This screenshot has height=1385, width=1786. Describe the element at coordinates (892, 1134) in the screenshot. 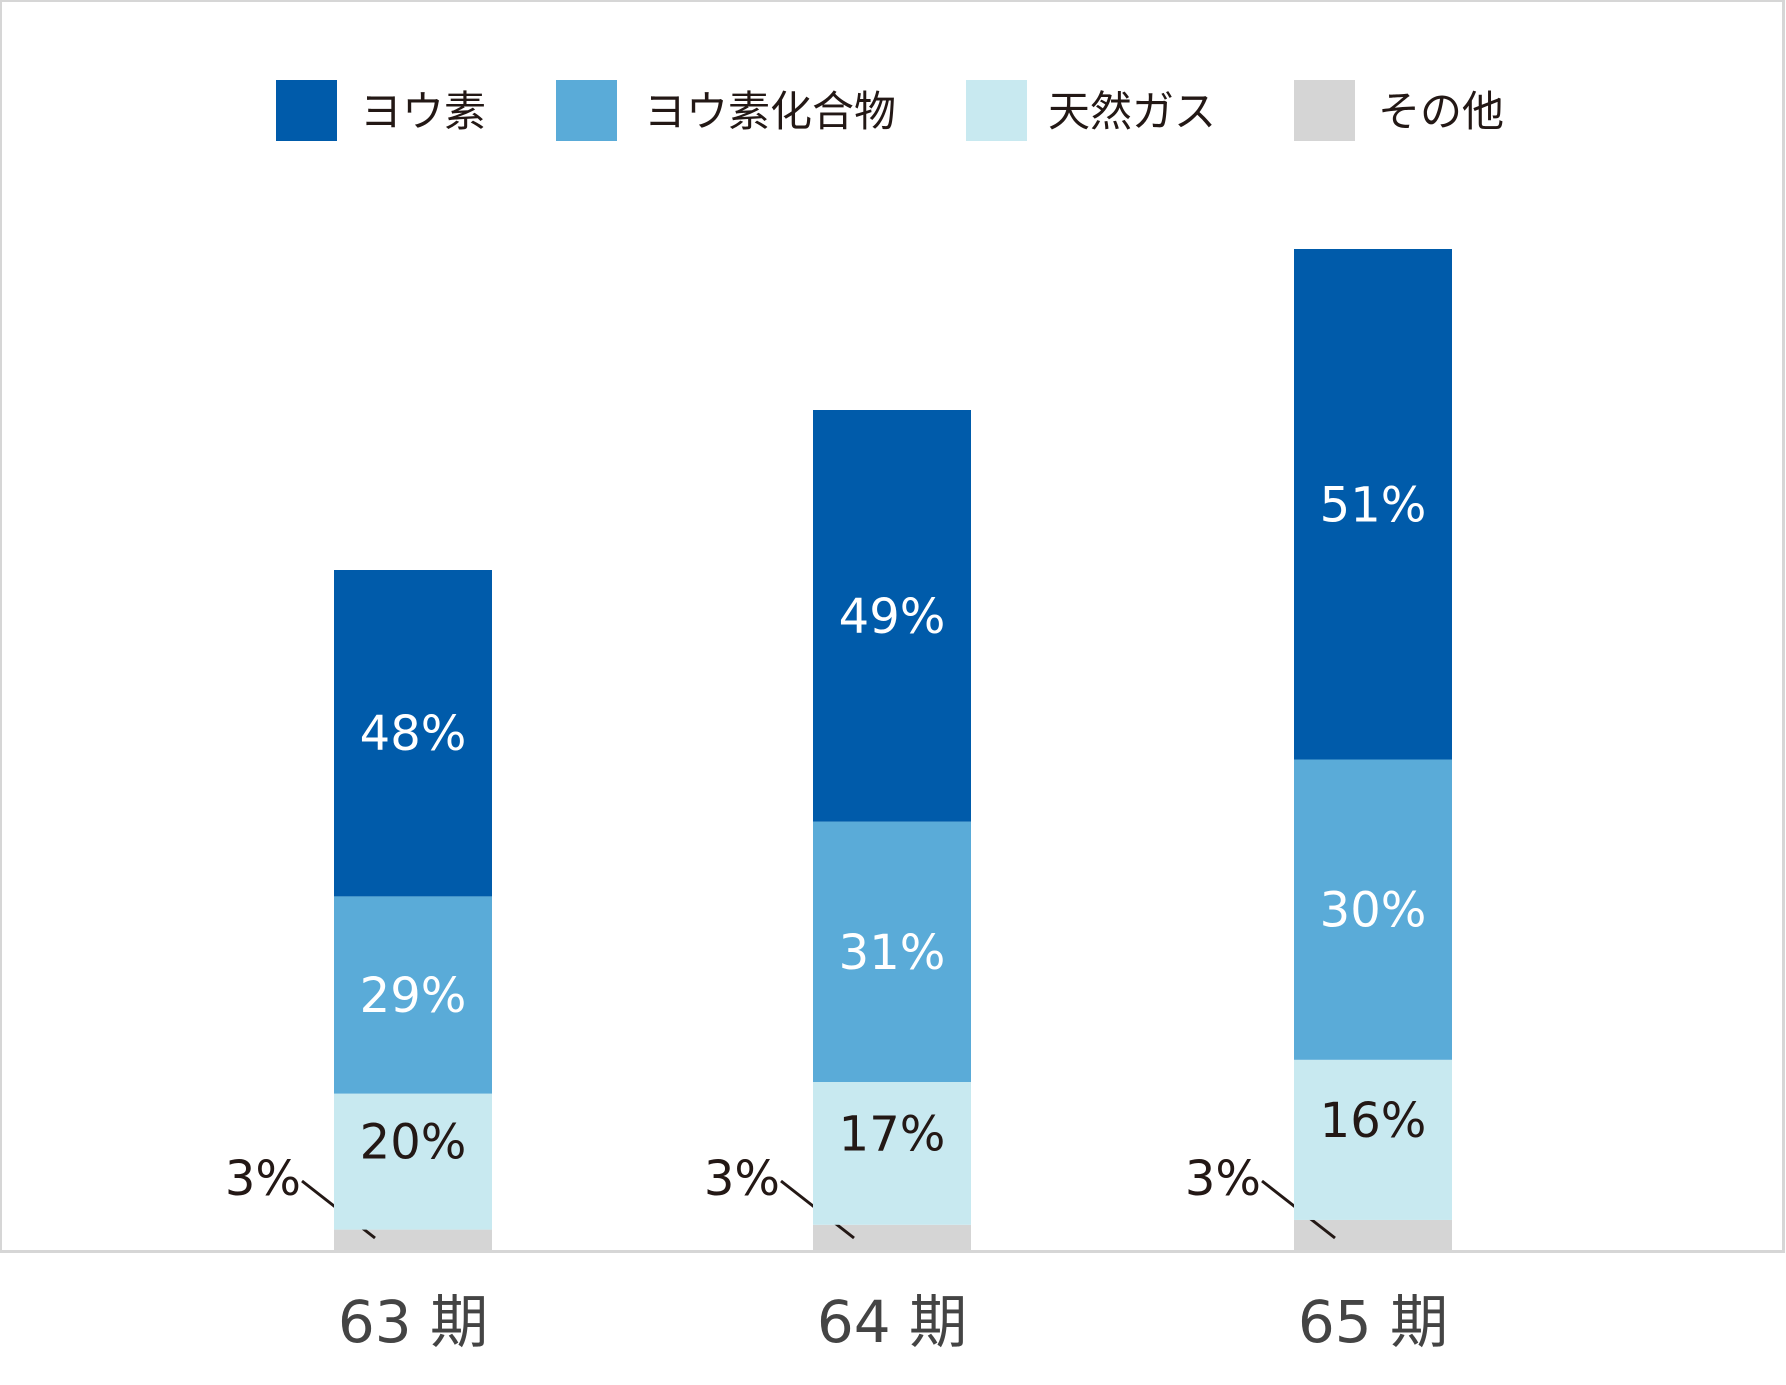

I see `data-label: 17%` at that location.